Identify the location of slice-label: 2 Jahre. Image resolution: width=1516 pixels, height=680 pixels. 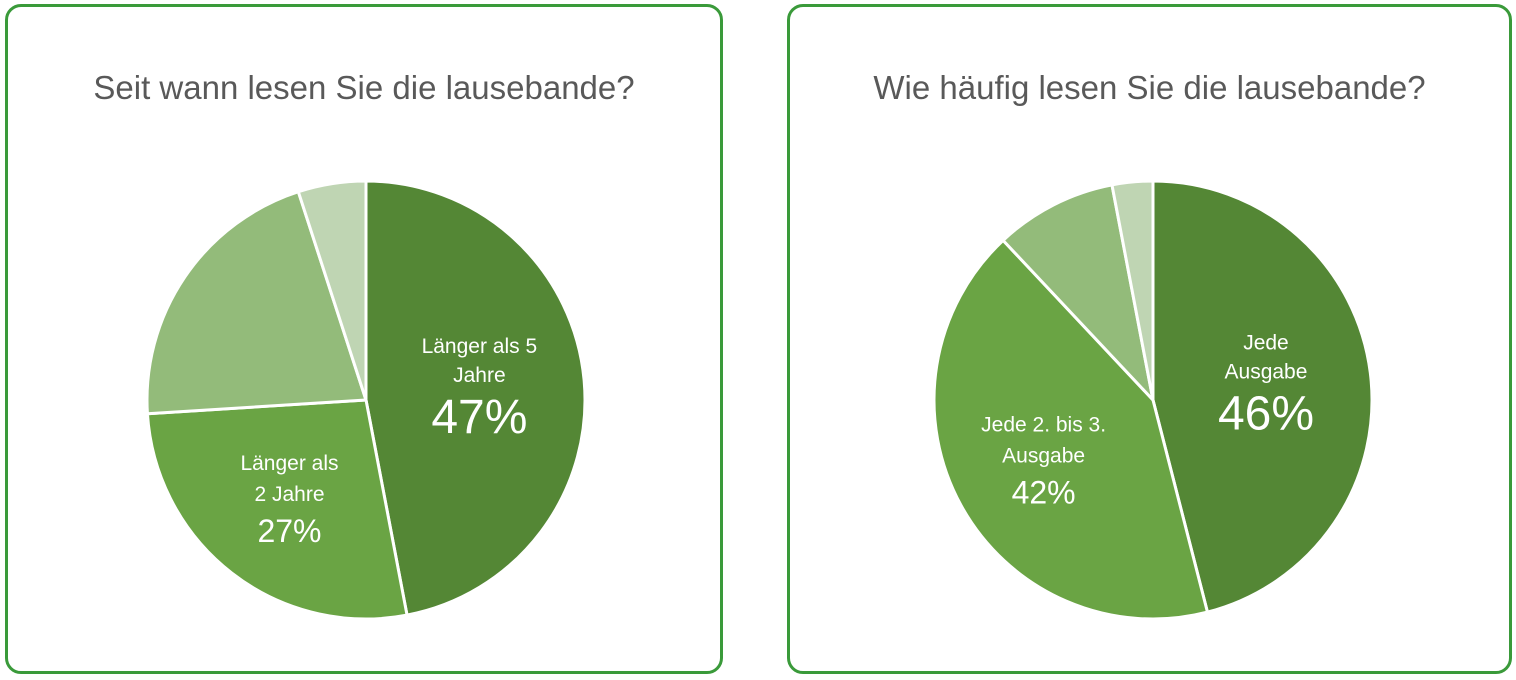
(289, 494).